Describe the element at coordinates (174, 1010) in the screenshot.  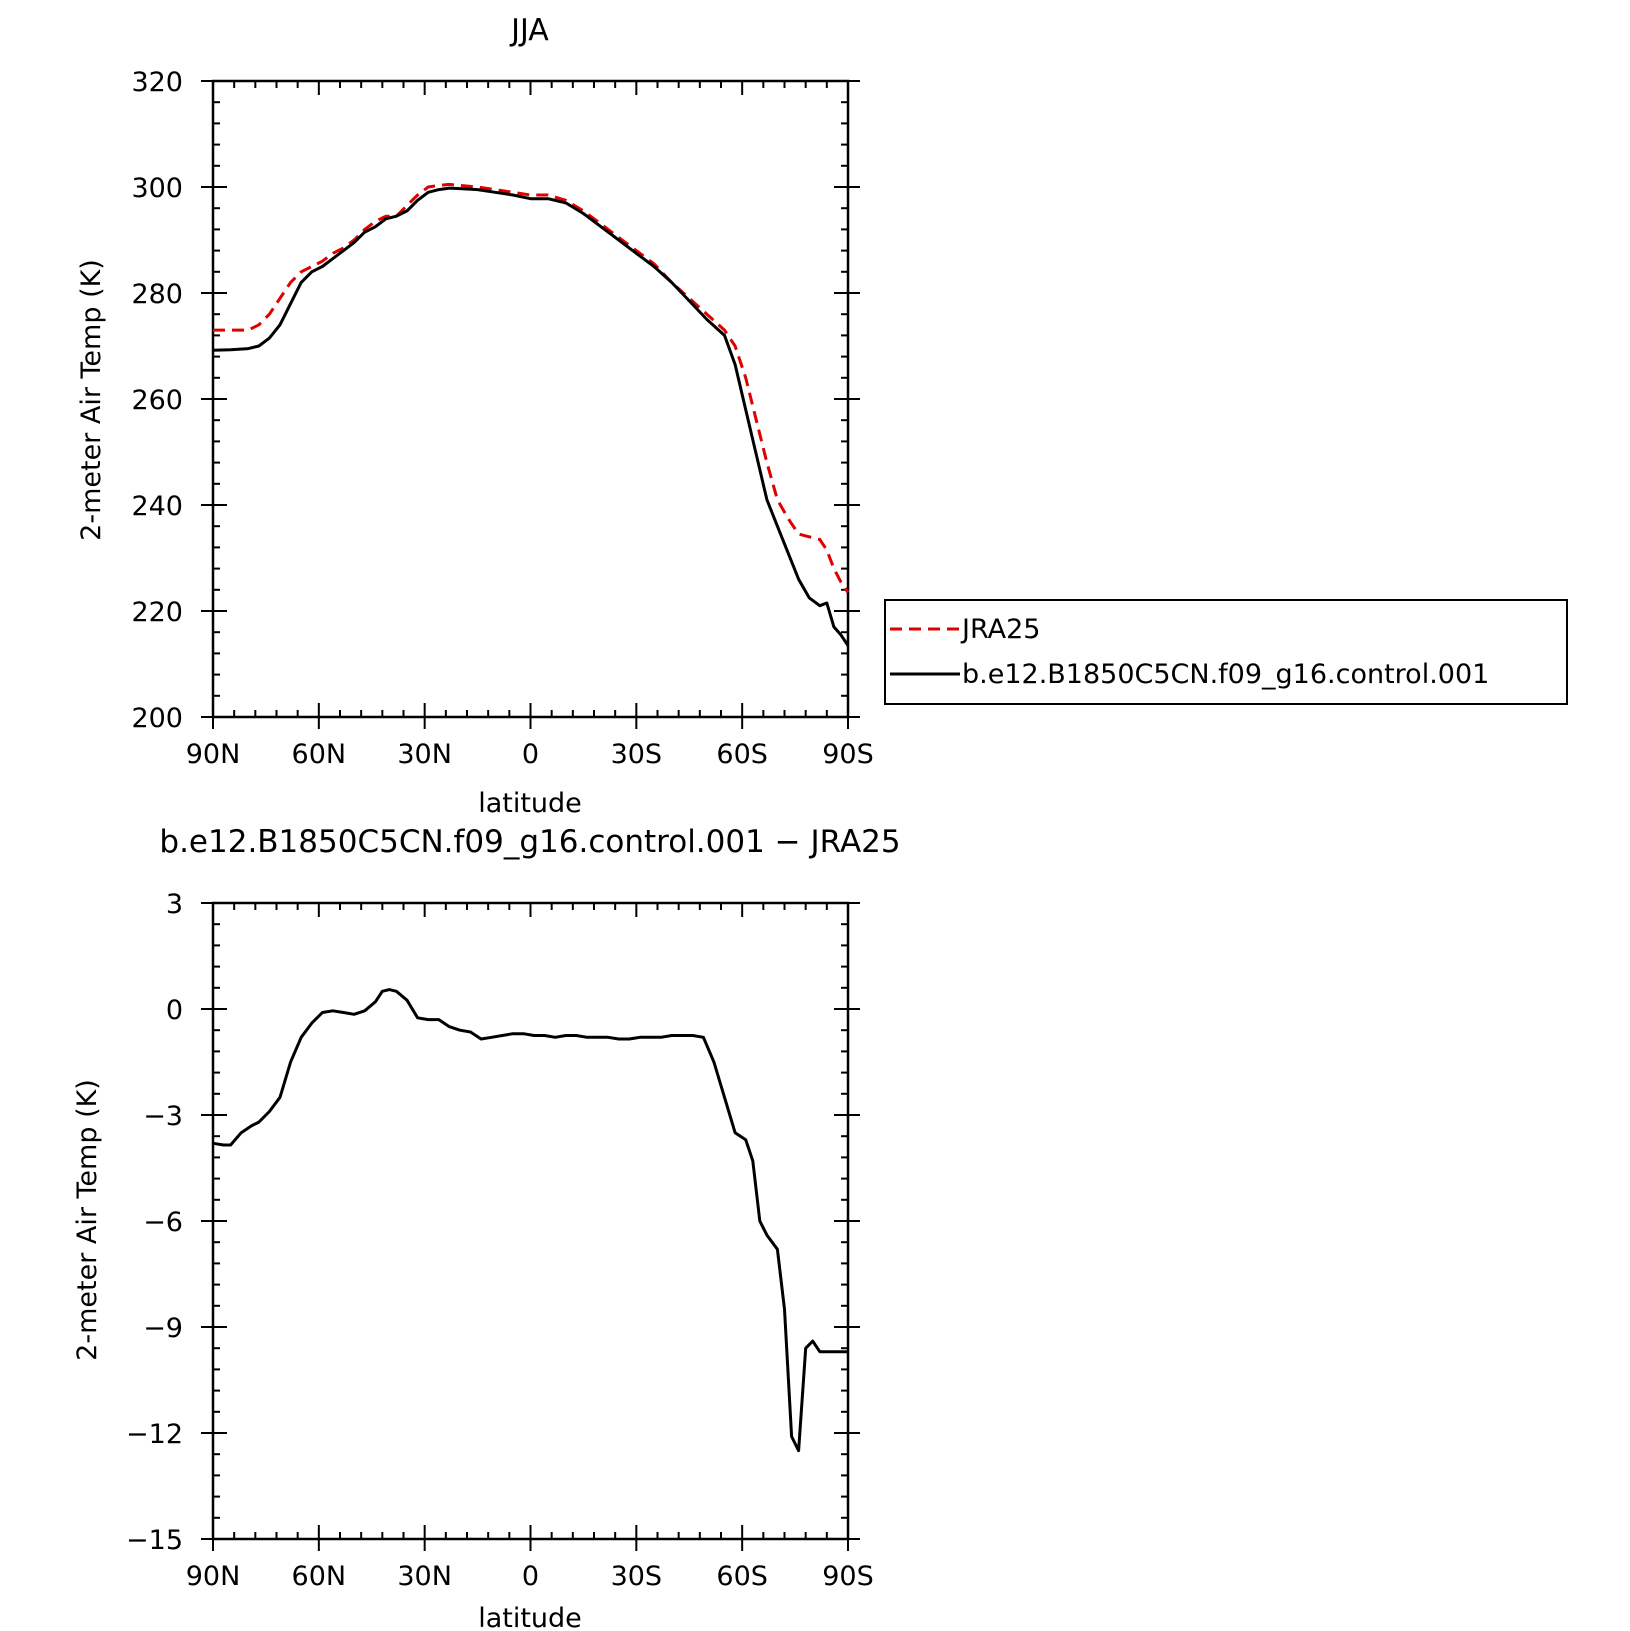
I see `bottom-chart-ytick-label: 0` at that location.